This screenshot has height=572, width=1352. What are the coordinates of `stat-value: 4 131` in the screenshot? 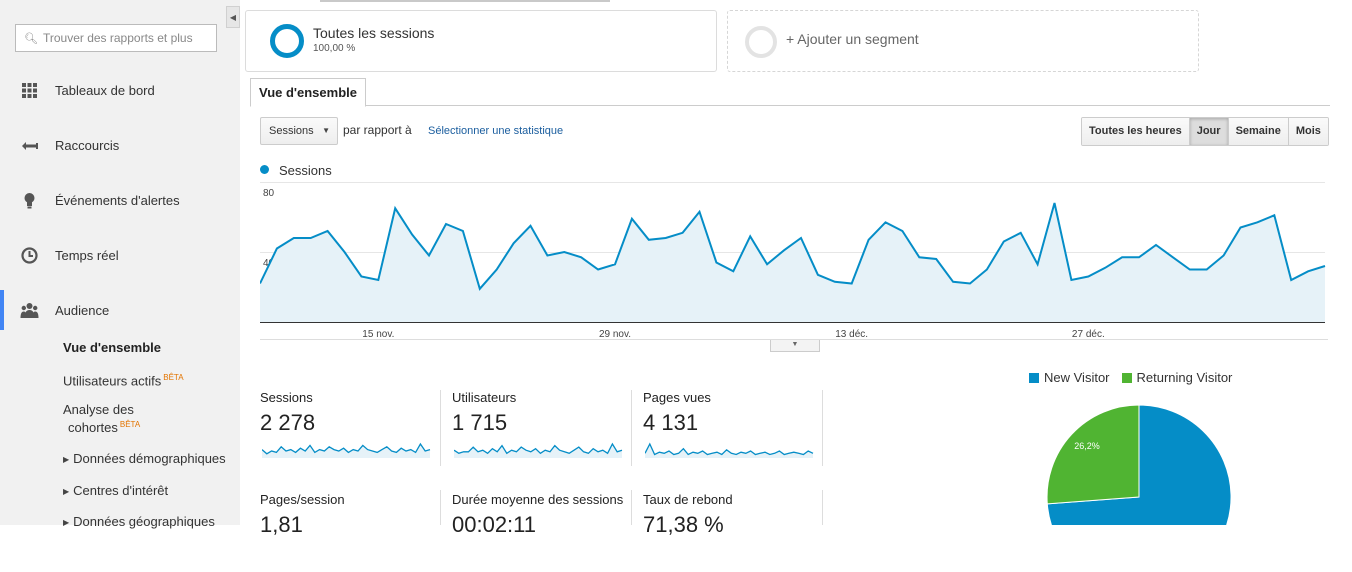 It's located at (671, 422).